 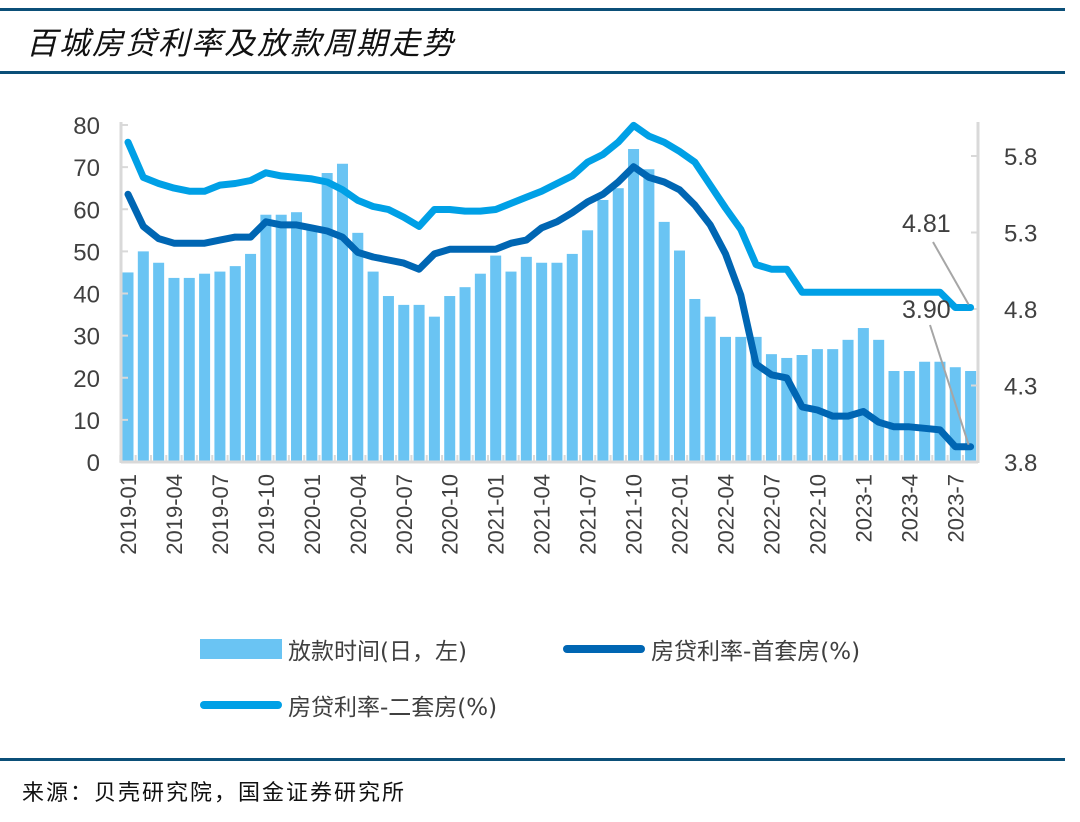 What do you see at coordinates (1020, 310) in the screenshot?
I see `y-right-tick-label: 4.8` at bounding box center [1020, 310].